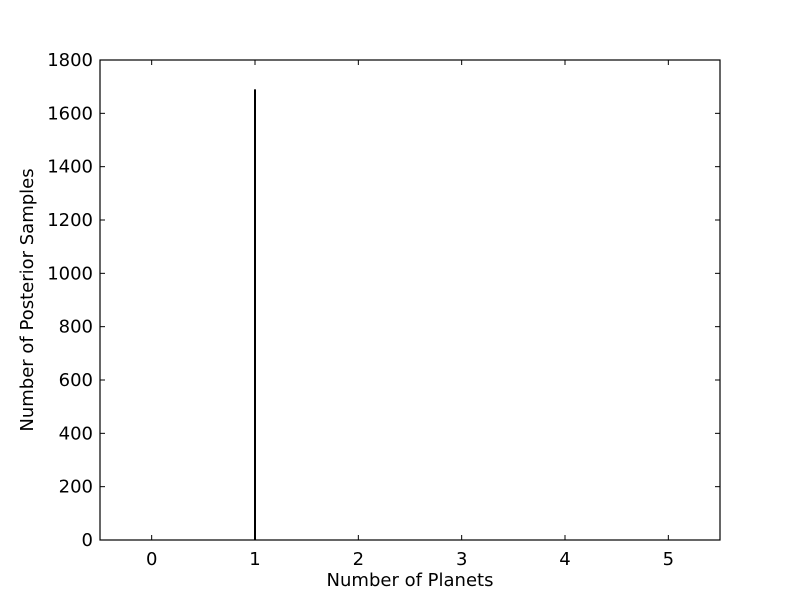 The image size is (800, 600). Describe the element at coordinates (564, 559) in the screenshot. I see `x-tick-label: 4` at that location.